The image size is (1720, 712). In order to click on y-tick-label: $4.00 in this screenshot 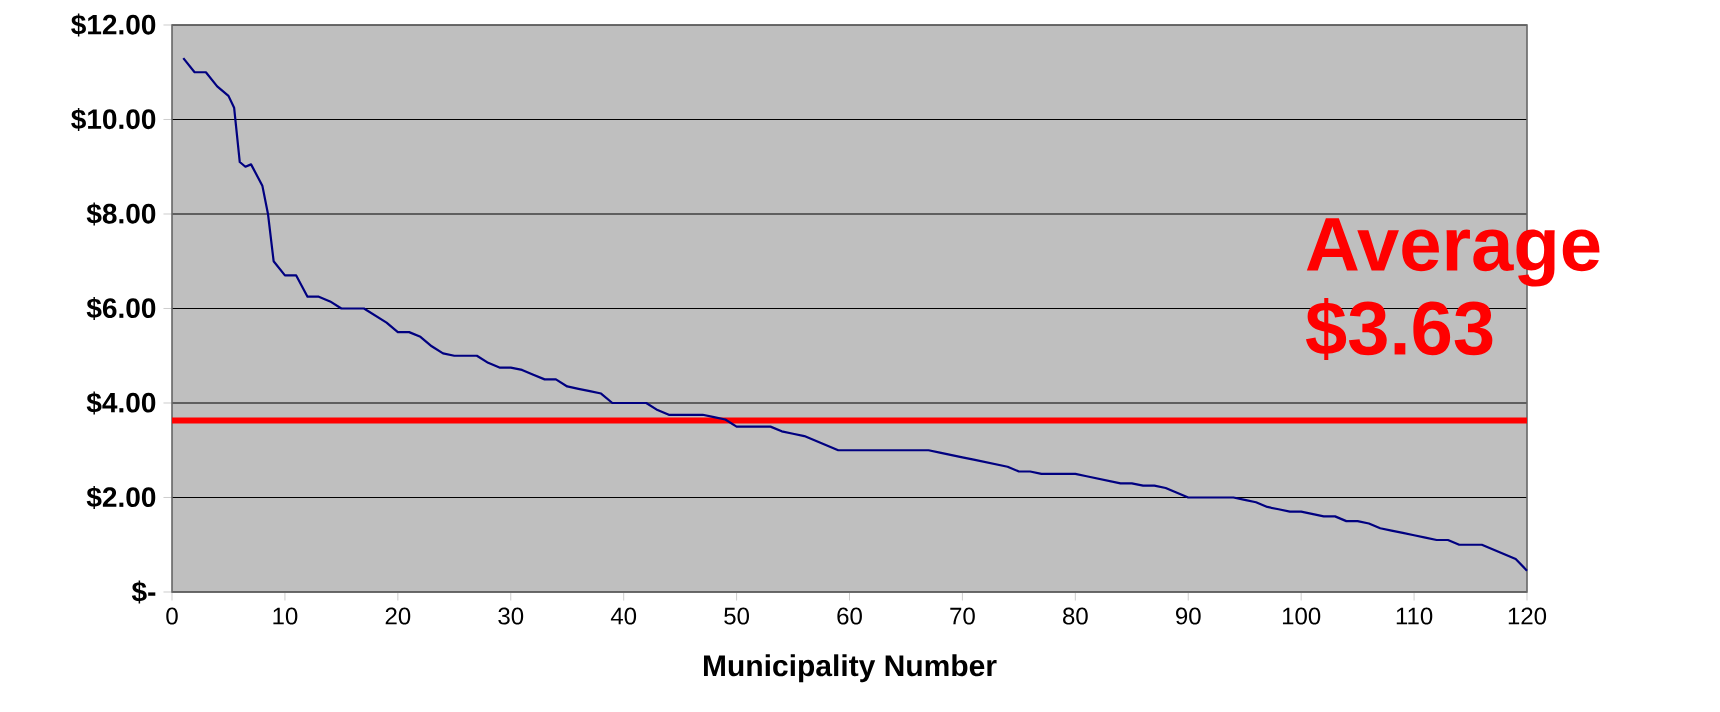, I will do `click(121, 403)`.